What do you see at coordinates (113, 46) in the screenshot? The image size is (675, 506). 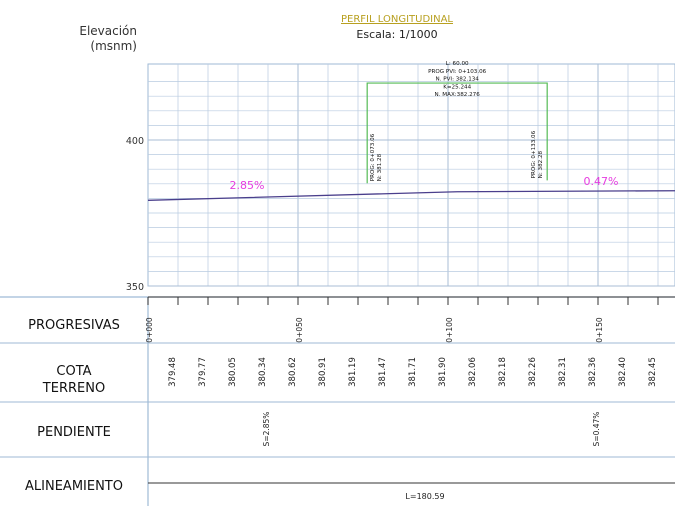 I see `y-axis-label-line2: (msnm)` at bounding box center [113, 46].